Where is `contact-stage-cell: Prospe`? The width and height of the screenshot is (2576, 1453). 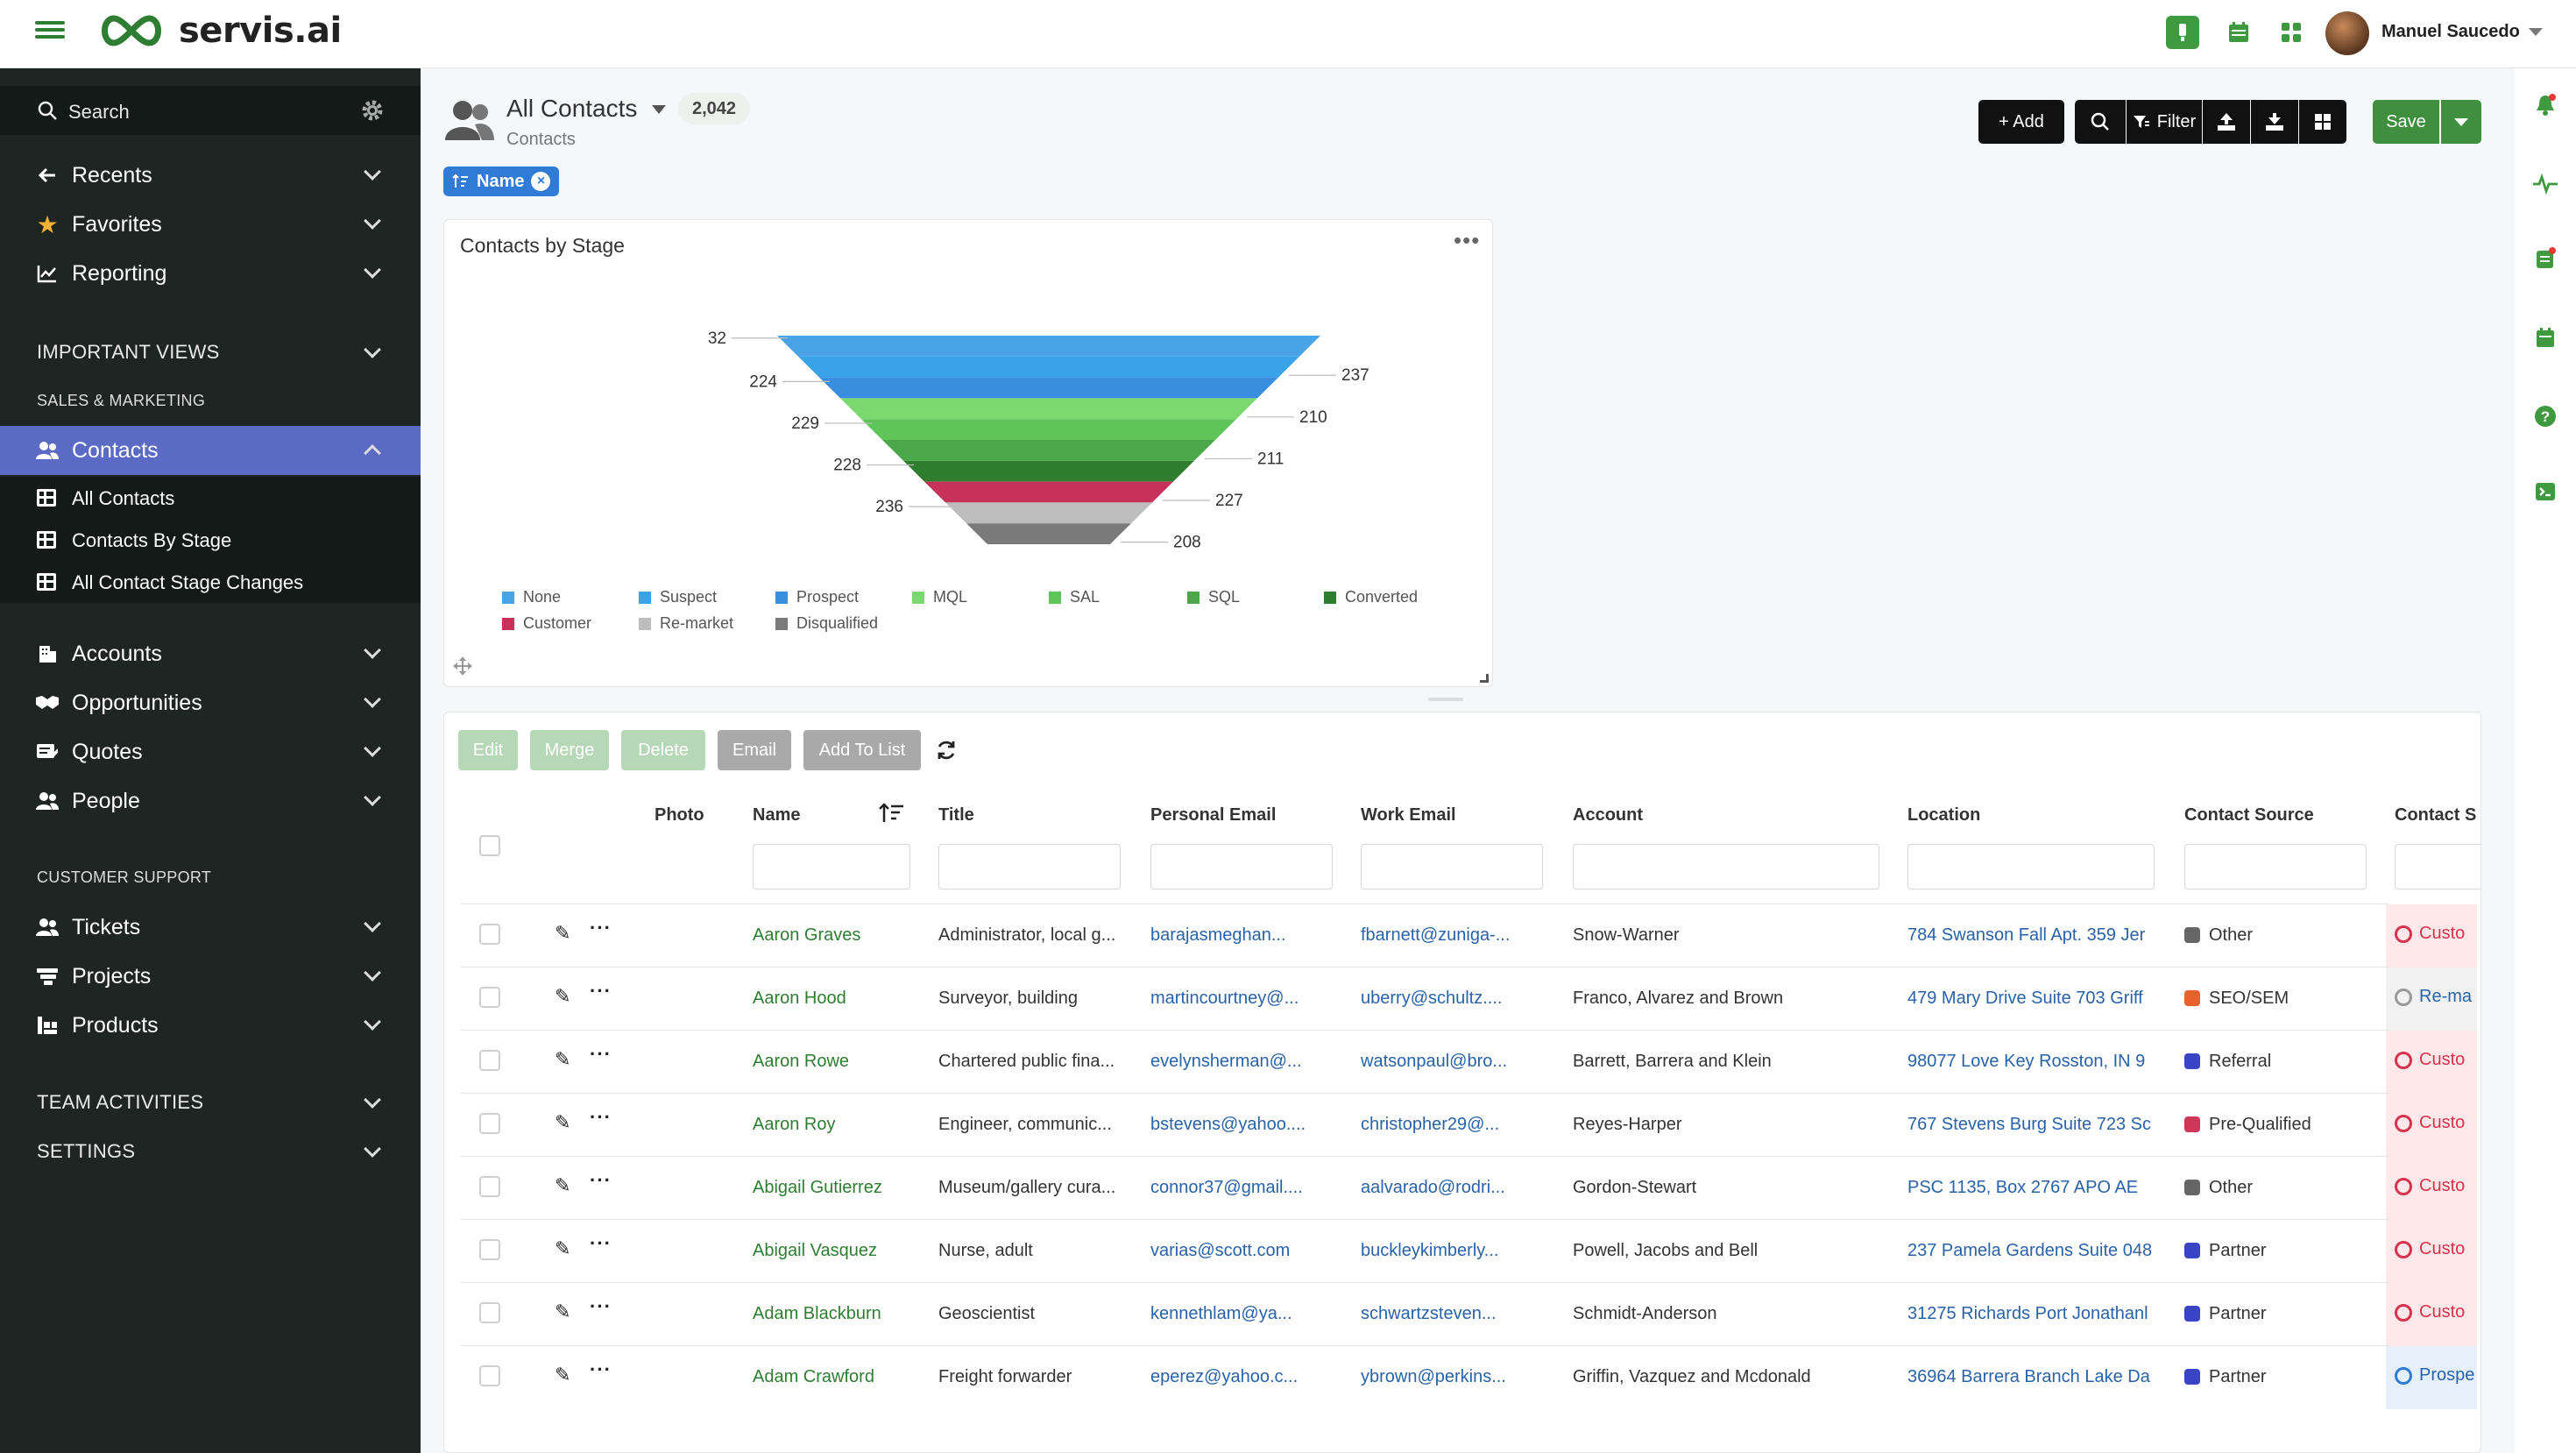 contact-stage-cell: Prospe is located at coordinates (2431, 1377).